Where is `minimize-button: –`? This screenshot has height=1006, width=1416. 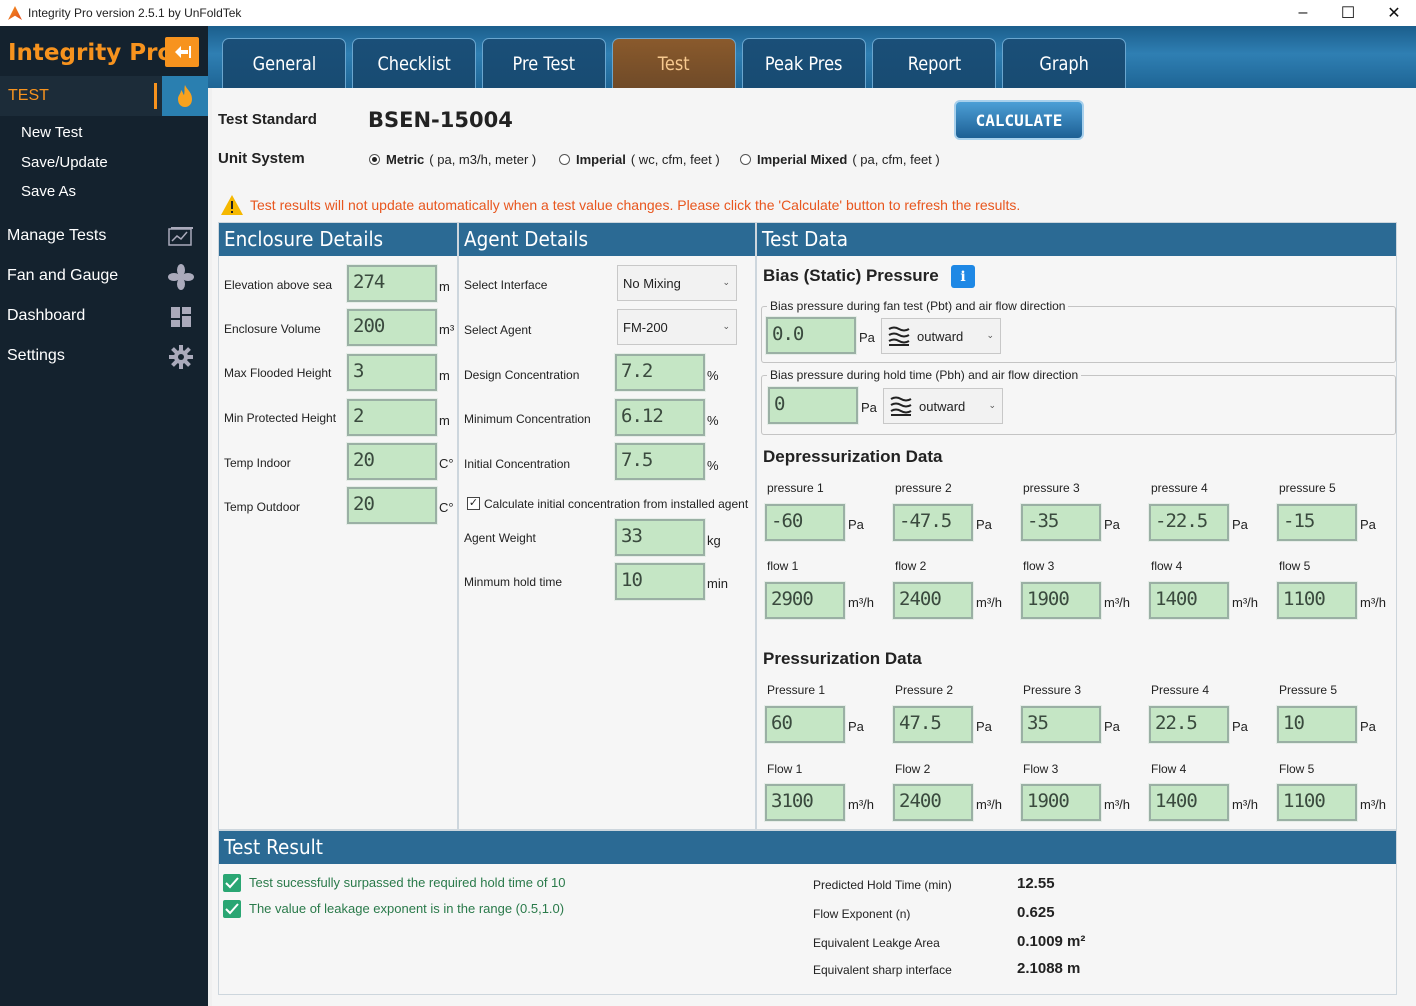
minimize-button: – is located at coordinates (1303, 12).